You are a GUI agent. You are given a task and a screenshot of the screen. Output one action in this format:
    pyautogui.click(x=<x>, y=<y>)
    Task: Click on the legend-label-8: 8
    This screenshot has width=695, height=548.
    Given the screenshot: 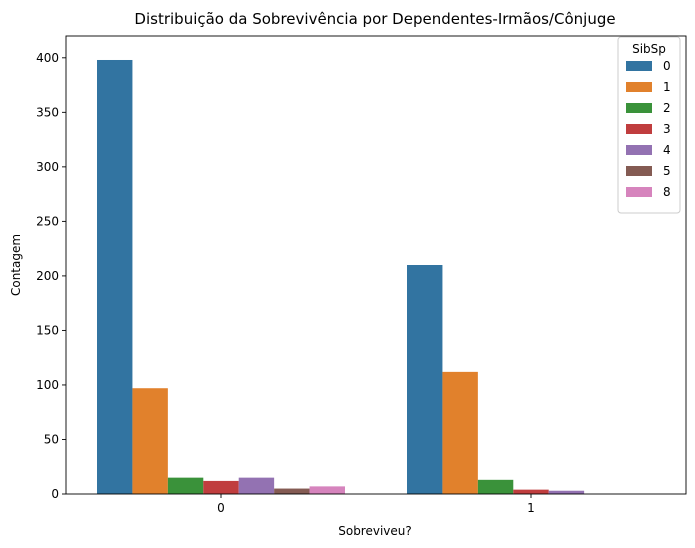 What is the action you would take?
    pyautogui.click(x=667, y=192)
    